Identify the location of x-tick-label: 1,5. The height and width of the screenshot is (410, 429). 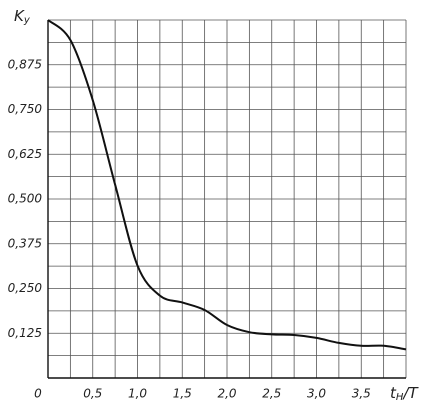
(182, 394).